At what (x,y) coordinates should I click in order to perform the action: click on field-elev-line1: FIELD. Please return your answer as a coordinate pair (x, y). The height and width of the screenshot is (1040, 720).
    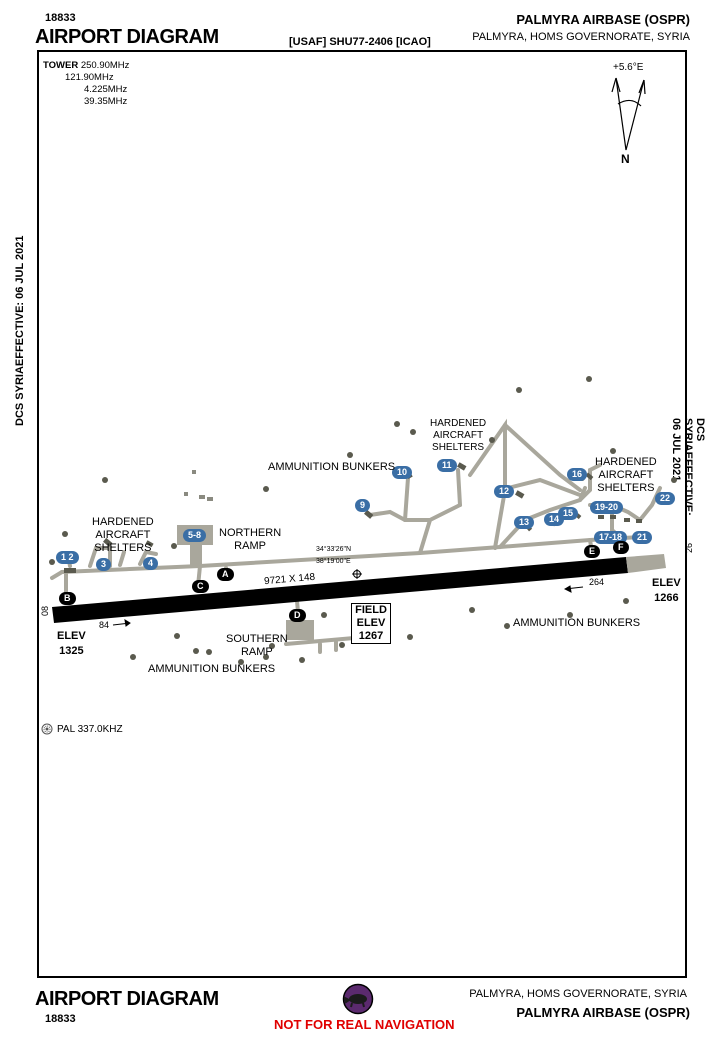
    Looking at the image, I should click on (371, 610).